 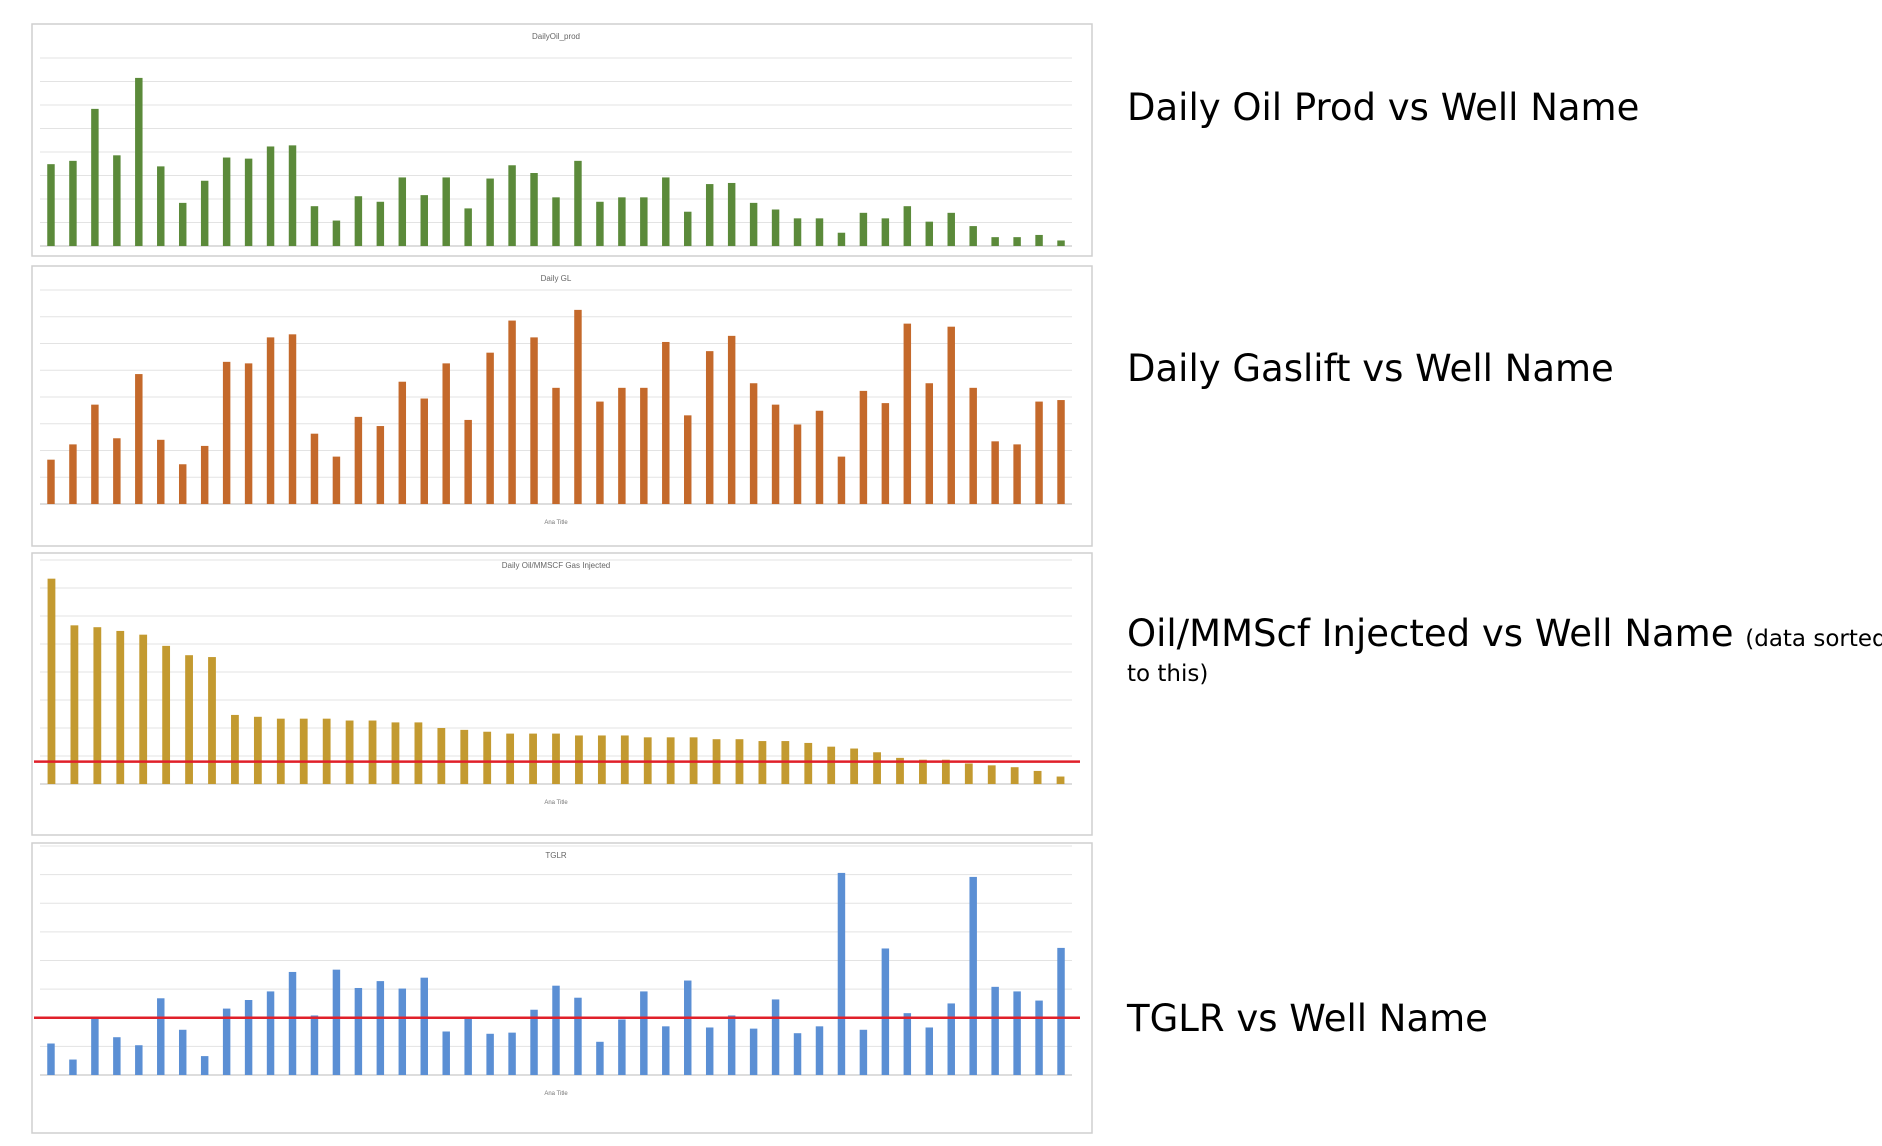 What do you see at coordinates (562, 140) in the screenshot?
I see `chart-oil: DailyOil_prod` at bounding box center [562, 140].